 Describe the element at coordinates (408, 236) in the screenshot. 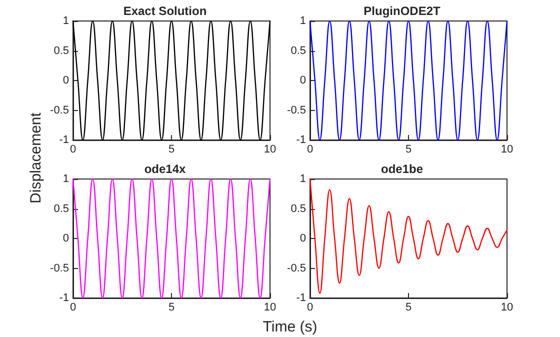

I see `line-series` at that location.